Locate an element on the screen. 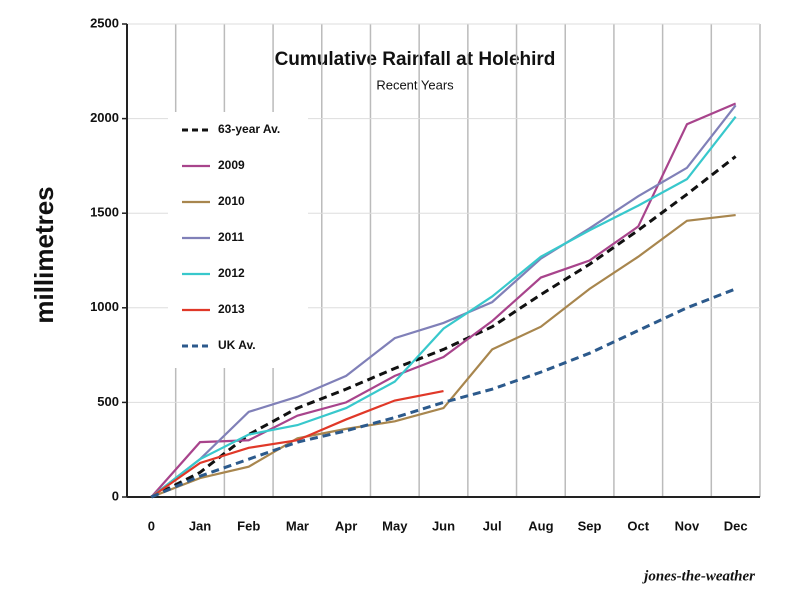 The height and width of the screenshot is (595, 800). legend-label: 2013 is located at coordinates (231, 309).